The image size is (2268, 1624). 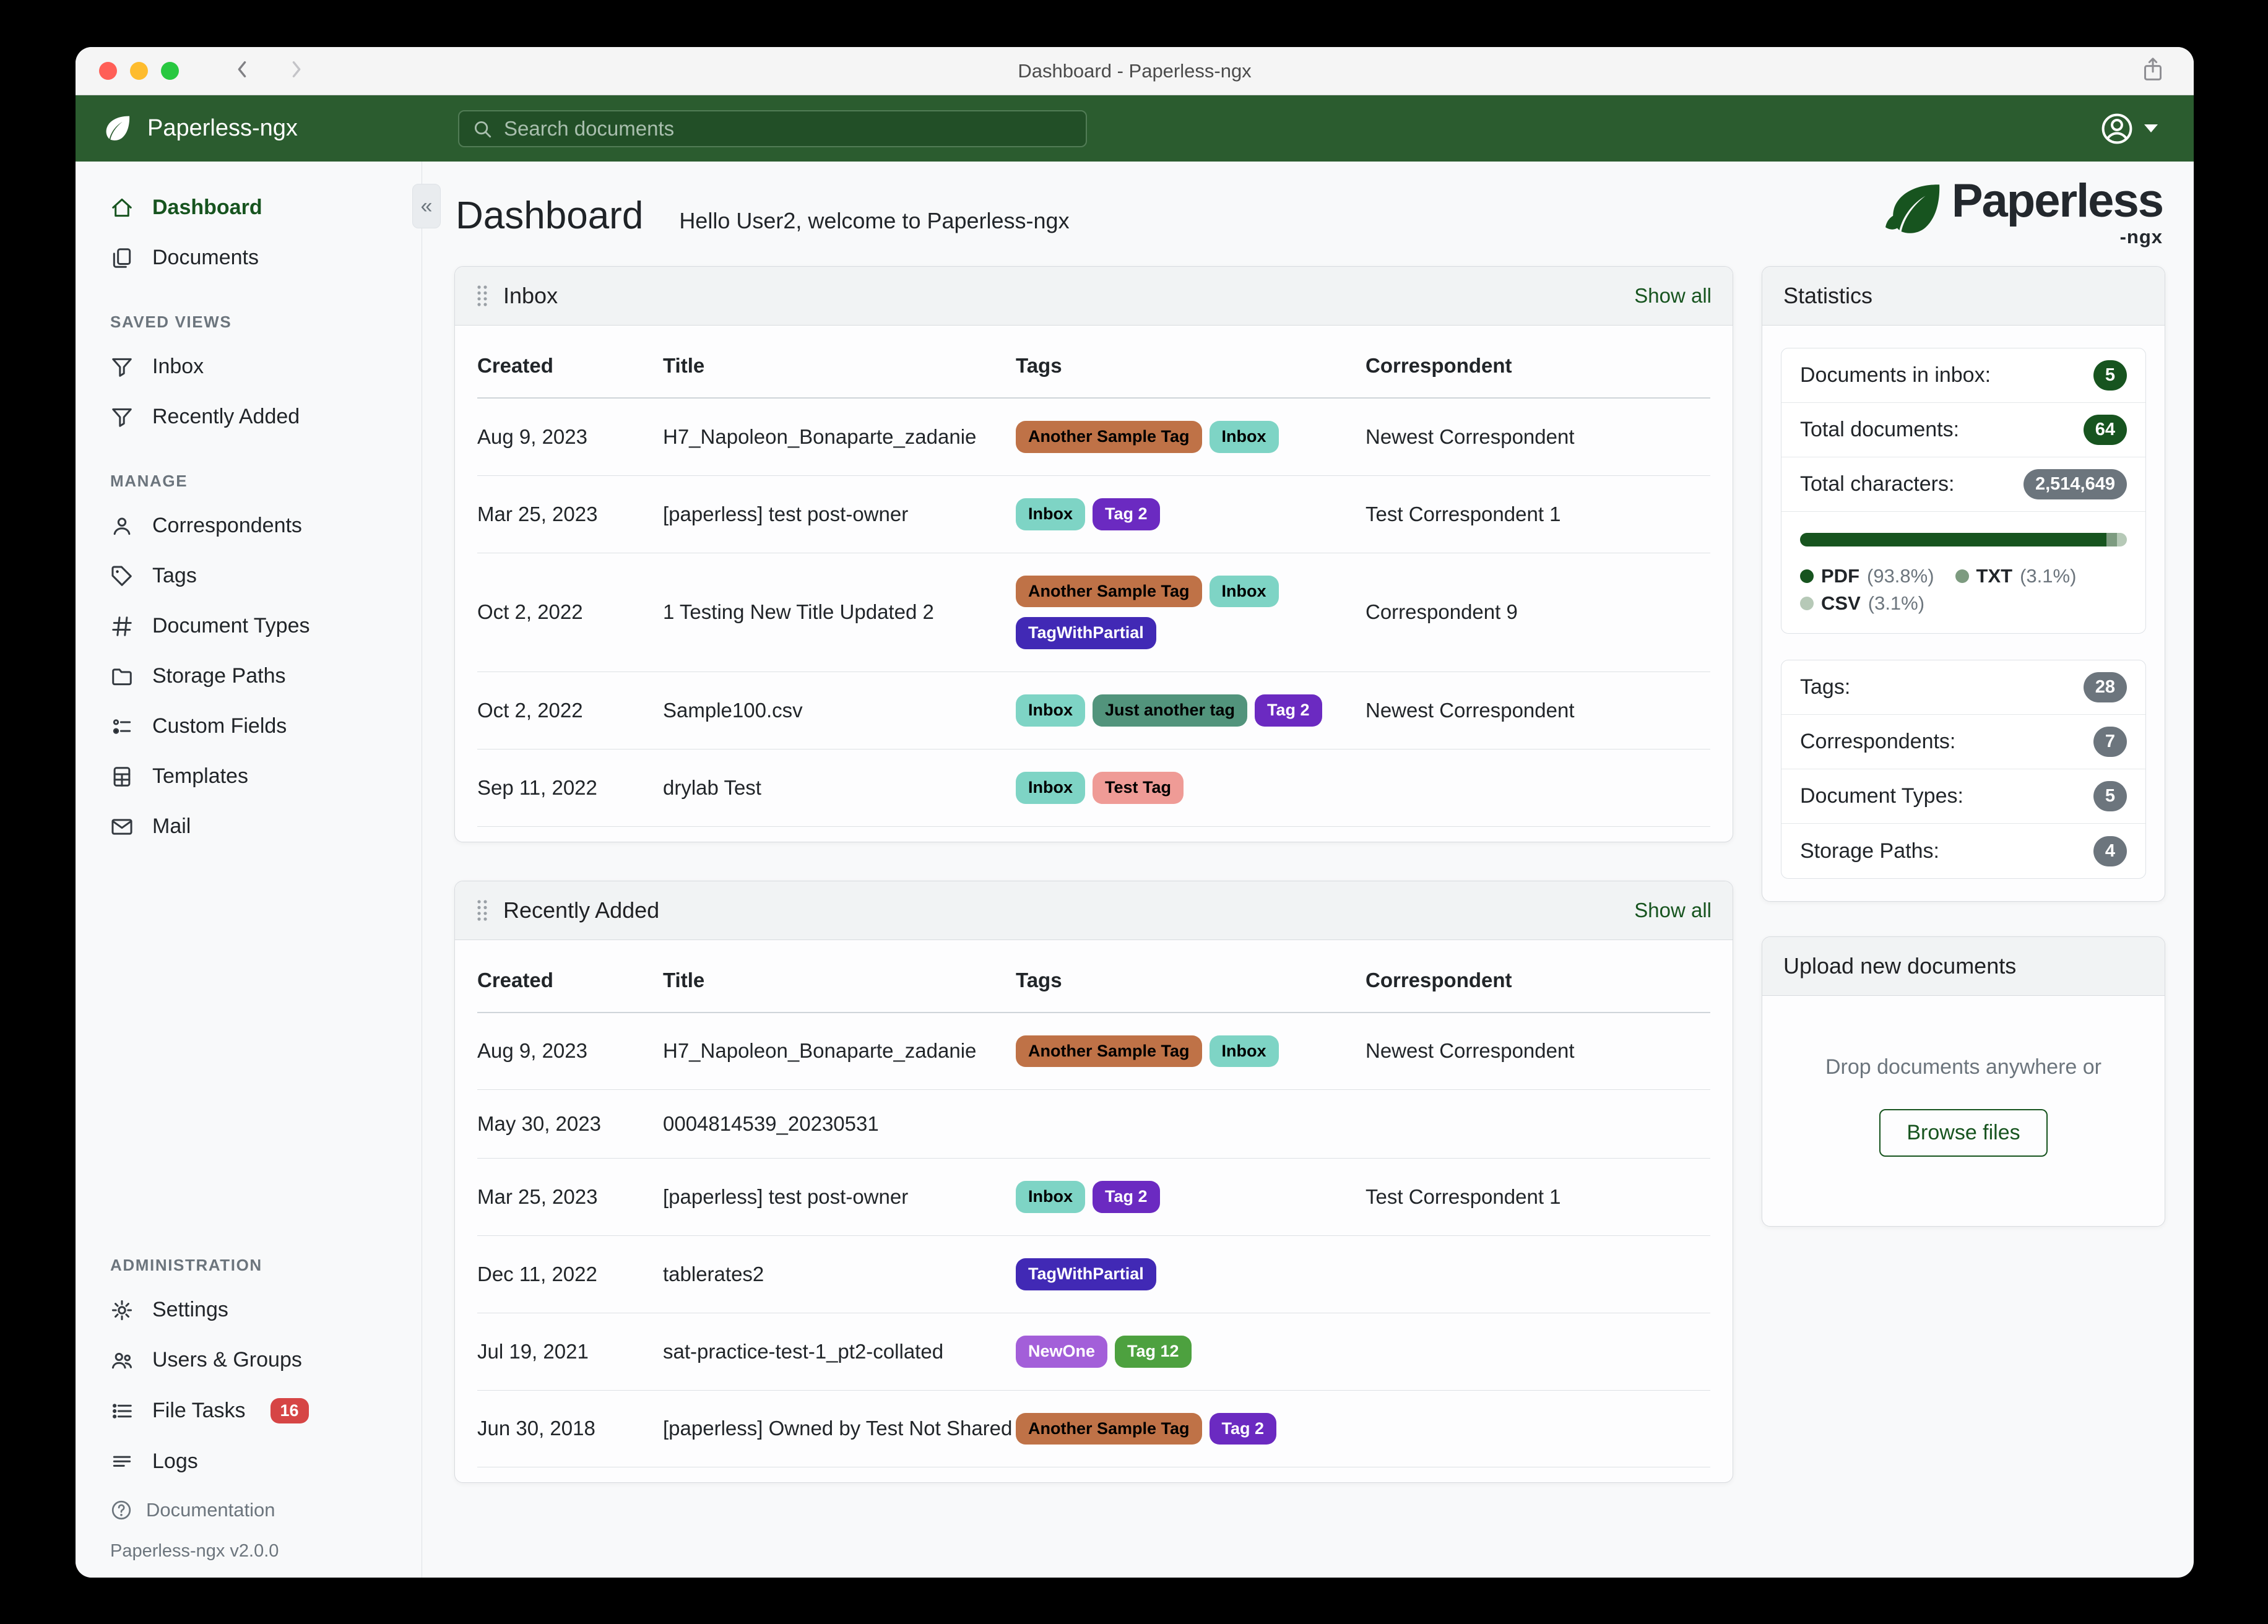 I want to click on sidebar-item-dashboard: Dashboard, so click(x=249, y=208).